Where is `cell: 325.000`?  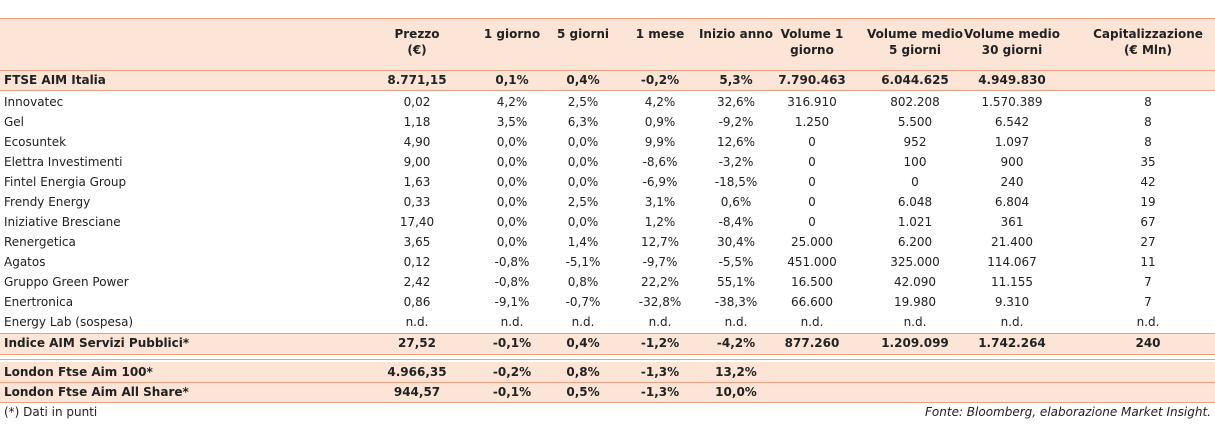 cell: 325.000 is located at coordinates (915, 262).